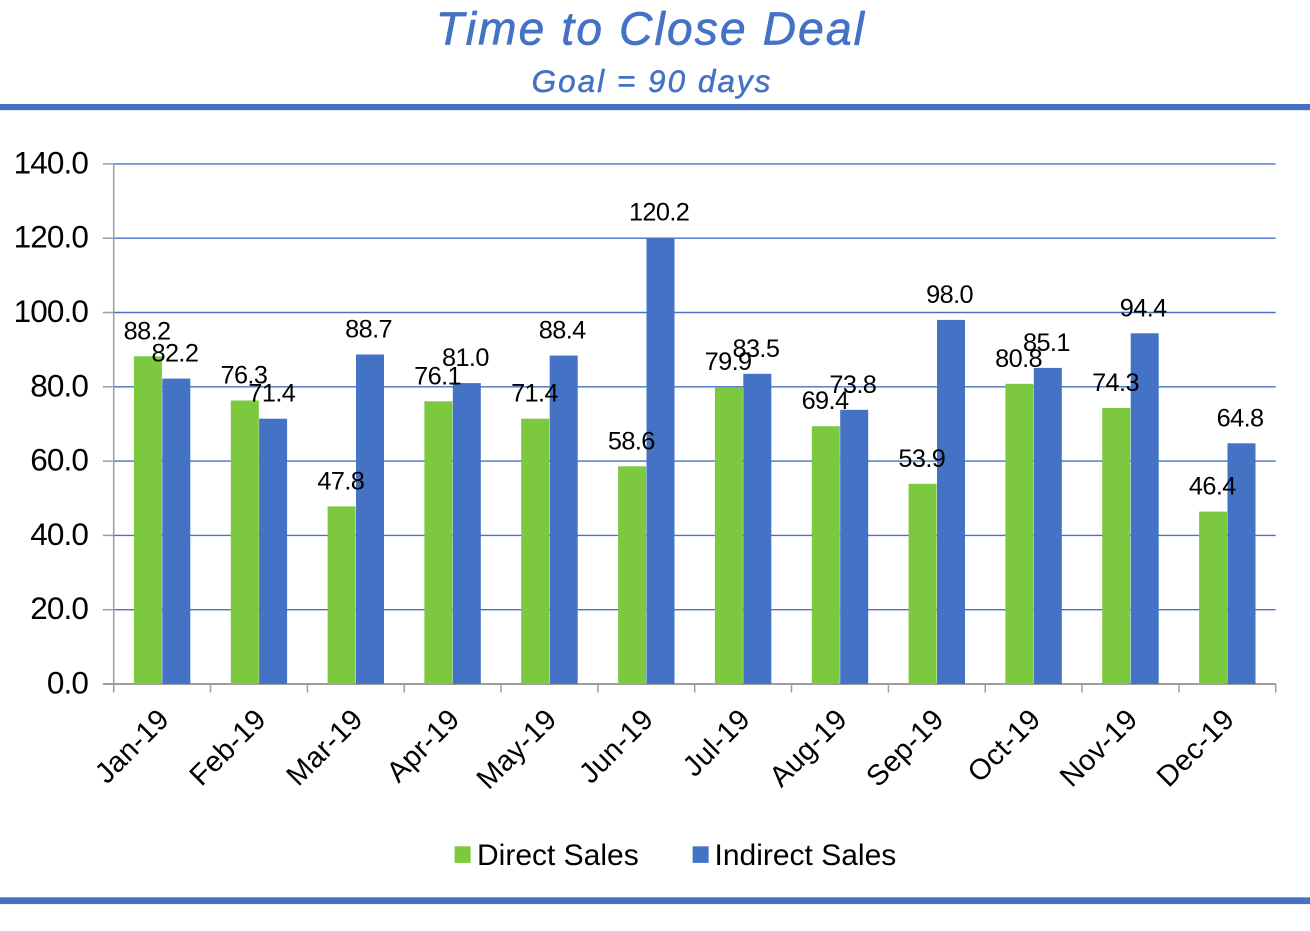 This screenshot has width=1310, height=931. Describe the element at coordinates (1115, 383) in the screenshot. I see `svg-text: 74.3` at that location.